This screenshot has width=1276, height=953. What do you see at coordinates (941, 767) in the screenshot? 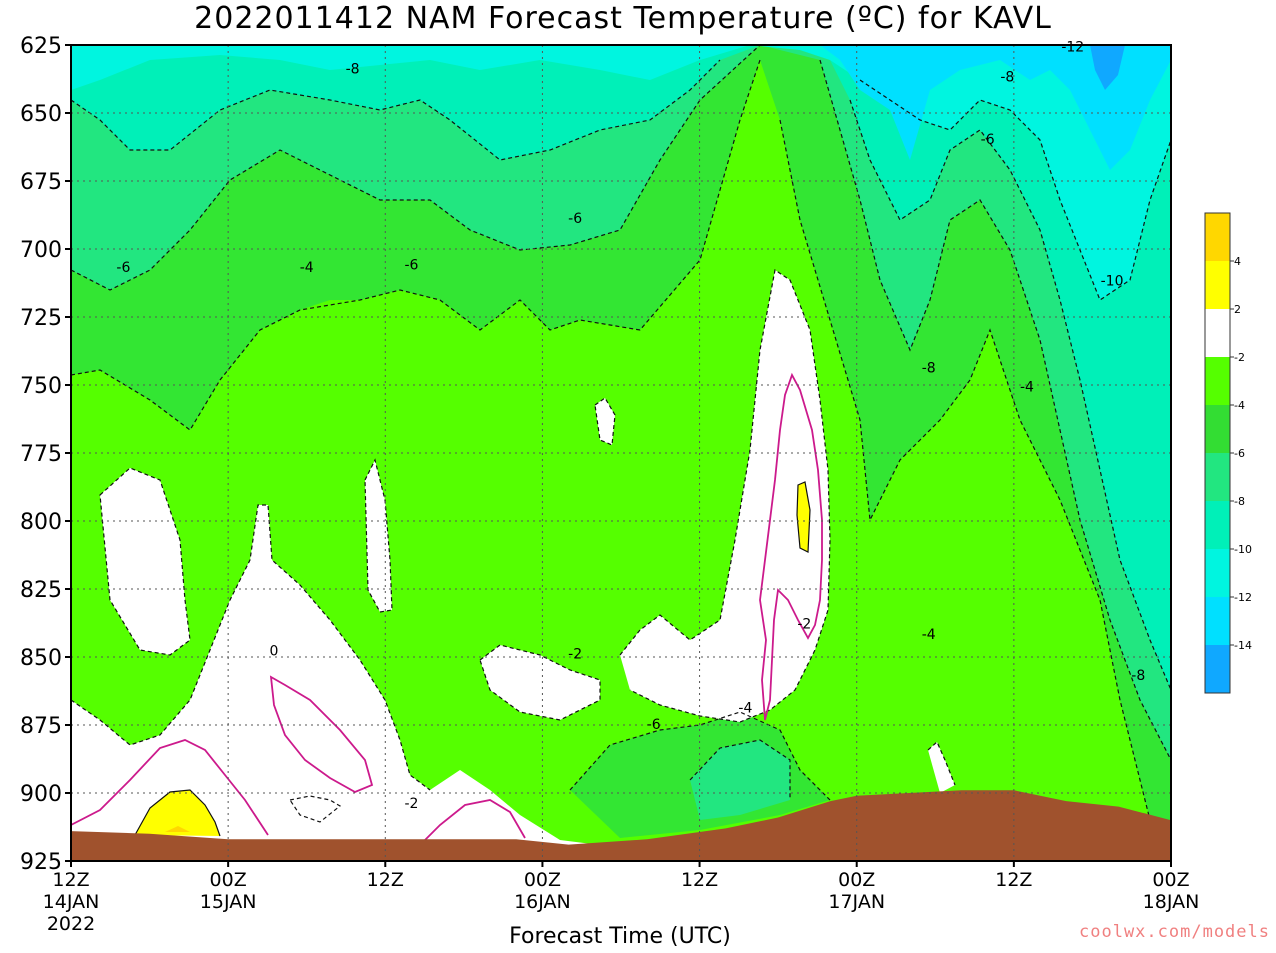
I see `band-white-small` at bounding box center [941, 767].